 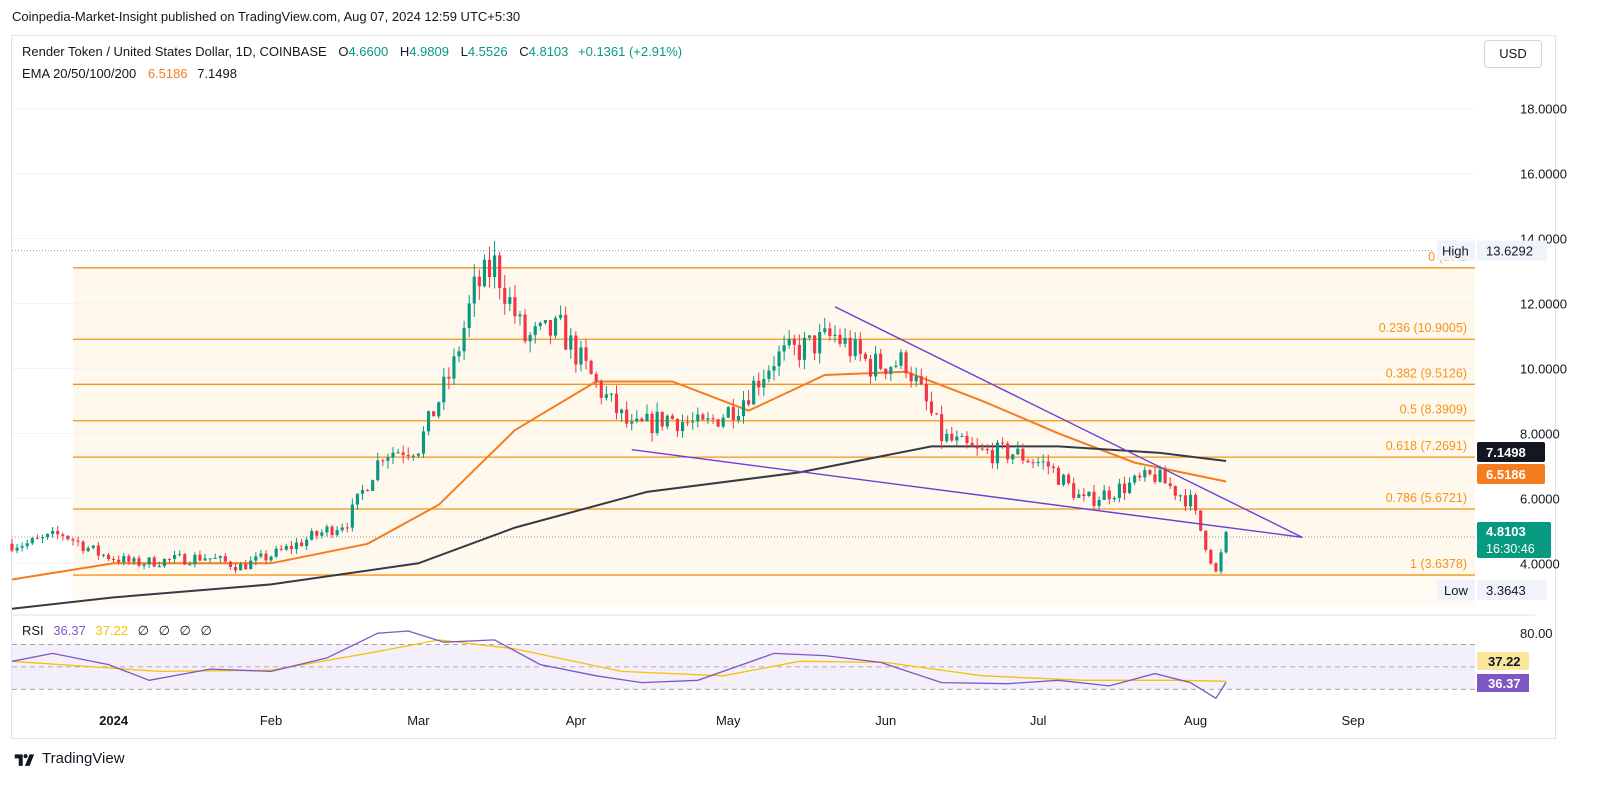 What do you see at coordinates (630, 51) in the screenshot?
I see `change-value: +0.1361 (+2.91%)` at bounding box center [630, 51].